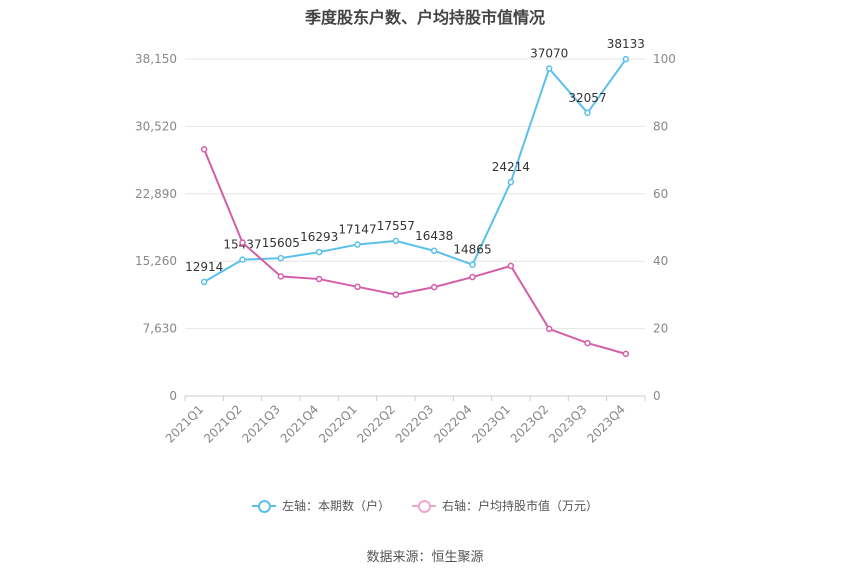 This screenshot has width=850, height=575. I want to click on right-axis-tick-label: 100, so click(664, 59).